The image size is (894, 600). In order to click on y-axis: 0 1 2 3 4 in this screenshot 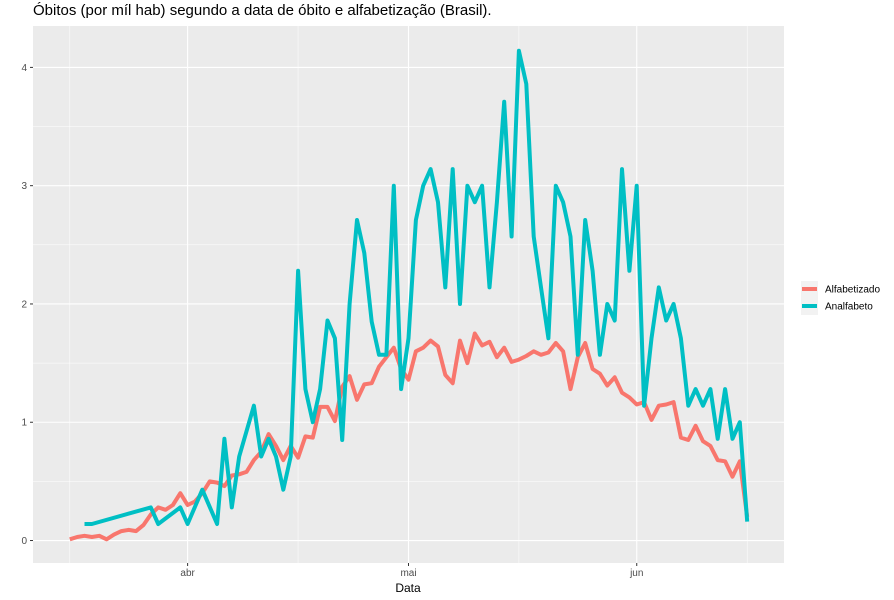, I will do `click(27, 305)`.